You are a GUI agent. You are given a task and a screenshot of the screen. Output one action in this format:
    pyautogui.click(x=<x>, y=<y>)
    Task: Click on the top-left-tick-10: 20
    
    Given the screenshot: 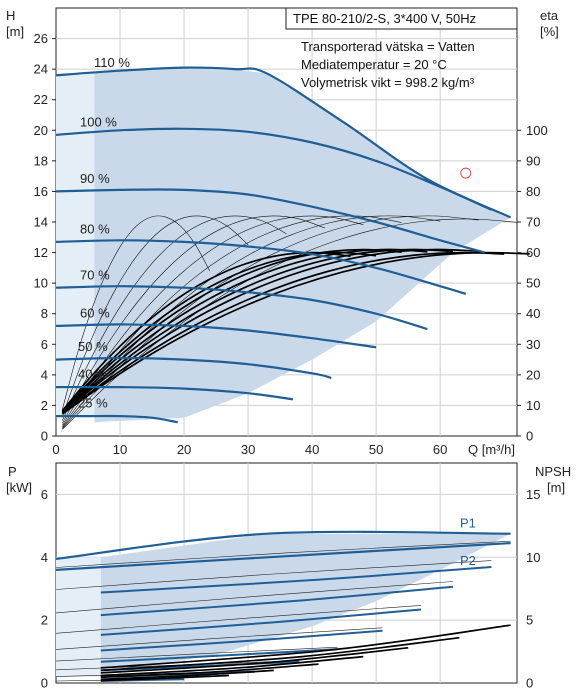 What is the action you would take?
    pyautogui.click(x=41, y=130)
    